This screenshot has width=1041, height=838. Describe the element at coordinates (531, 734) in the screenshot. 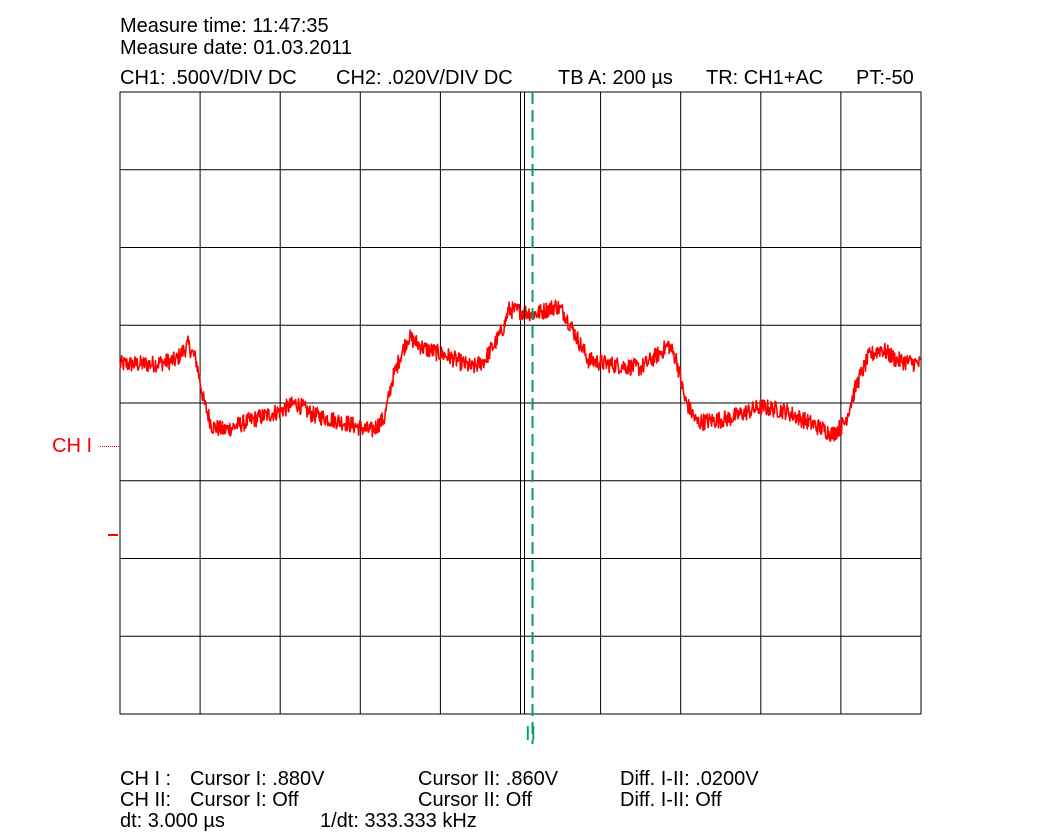

I see `cursor-marker-label: II` at that location.